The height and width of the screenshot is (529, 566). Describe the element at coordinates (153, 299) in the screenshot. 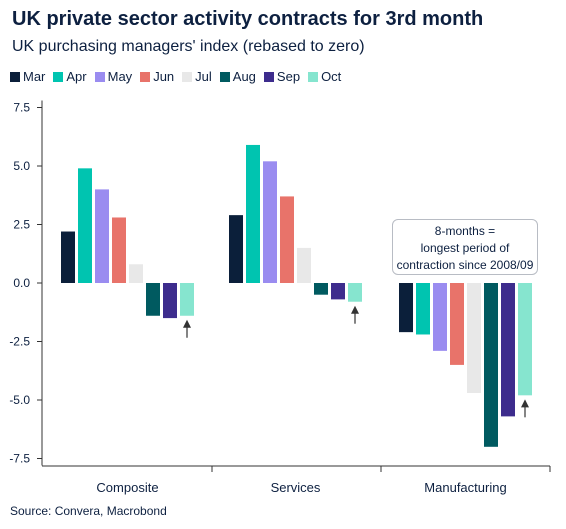

I see `bar-composite-aug` at that location.